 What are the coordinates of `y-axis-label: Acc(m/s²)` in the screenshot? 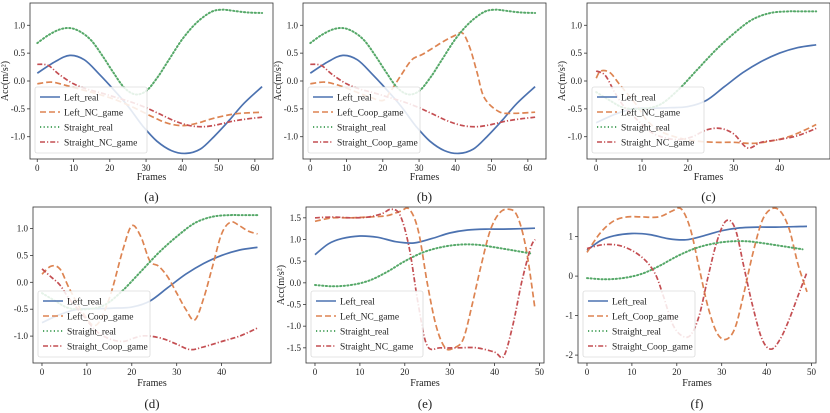 It's located at (278, 81).